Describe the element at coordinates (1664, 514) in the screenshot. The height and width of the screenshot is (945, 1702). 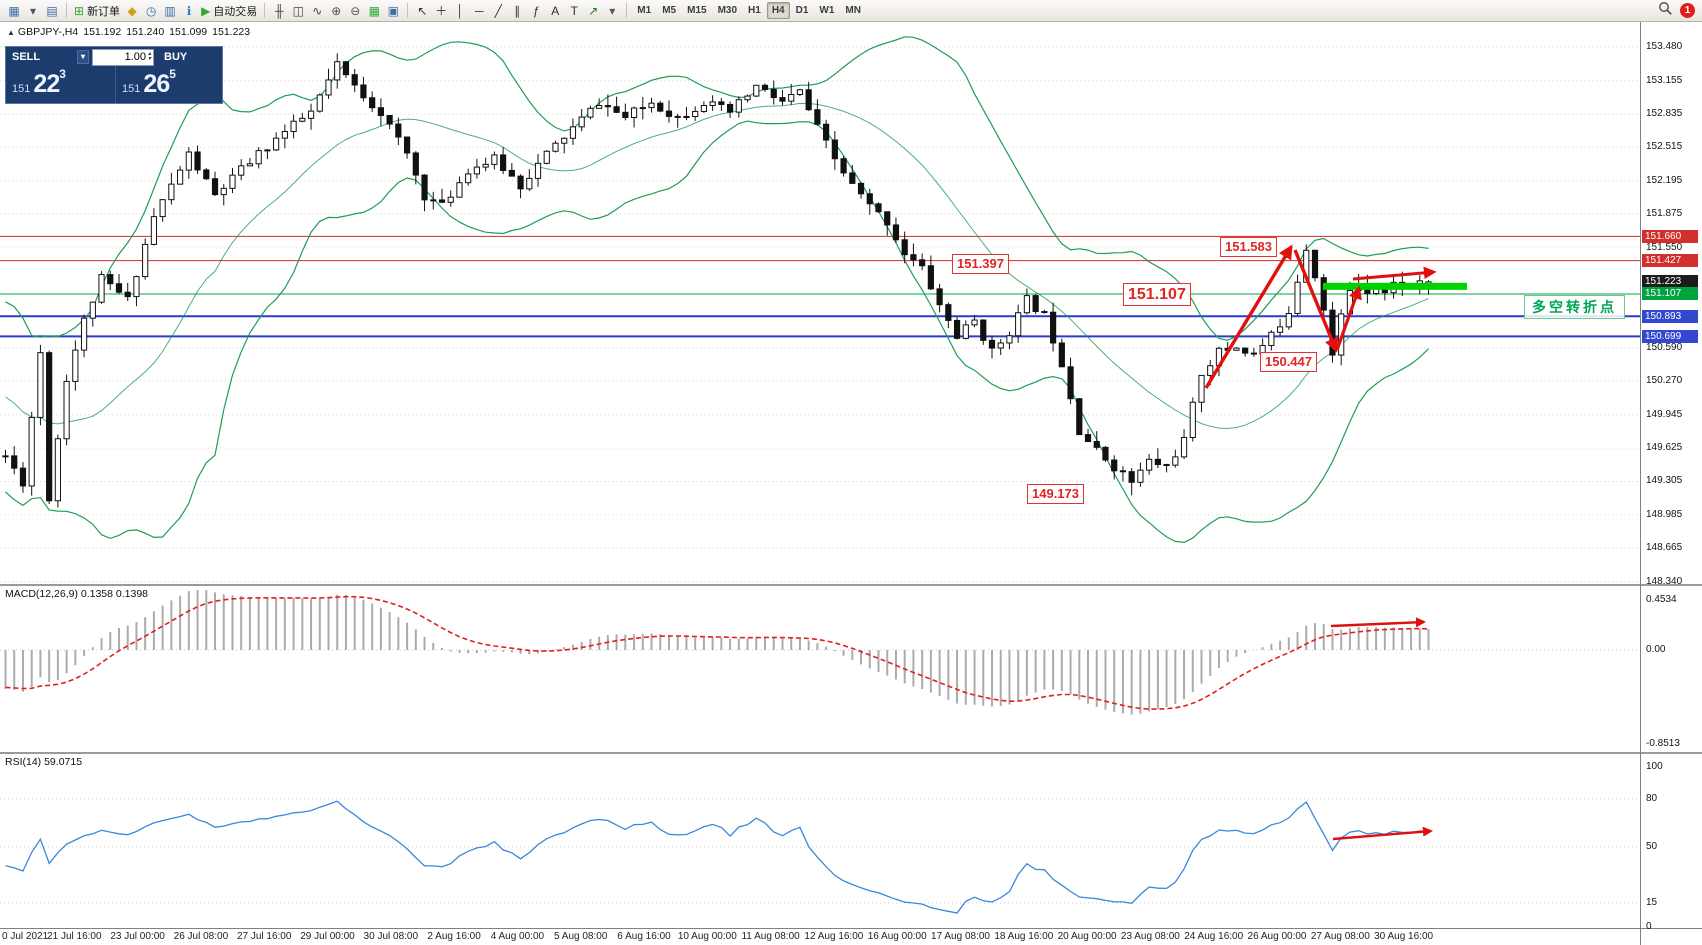
I see `price-tick: 148.985` at that location.